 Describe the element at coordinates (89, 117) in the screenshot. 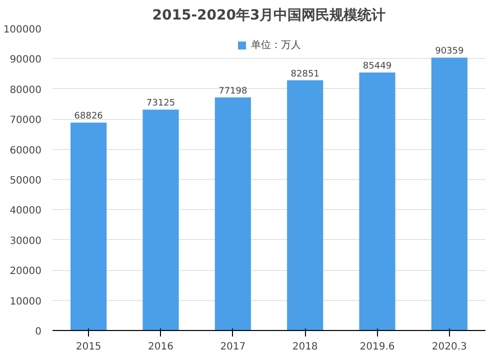

I see `data-label: 68826` at that location.